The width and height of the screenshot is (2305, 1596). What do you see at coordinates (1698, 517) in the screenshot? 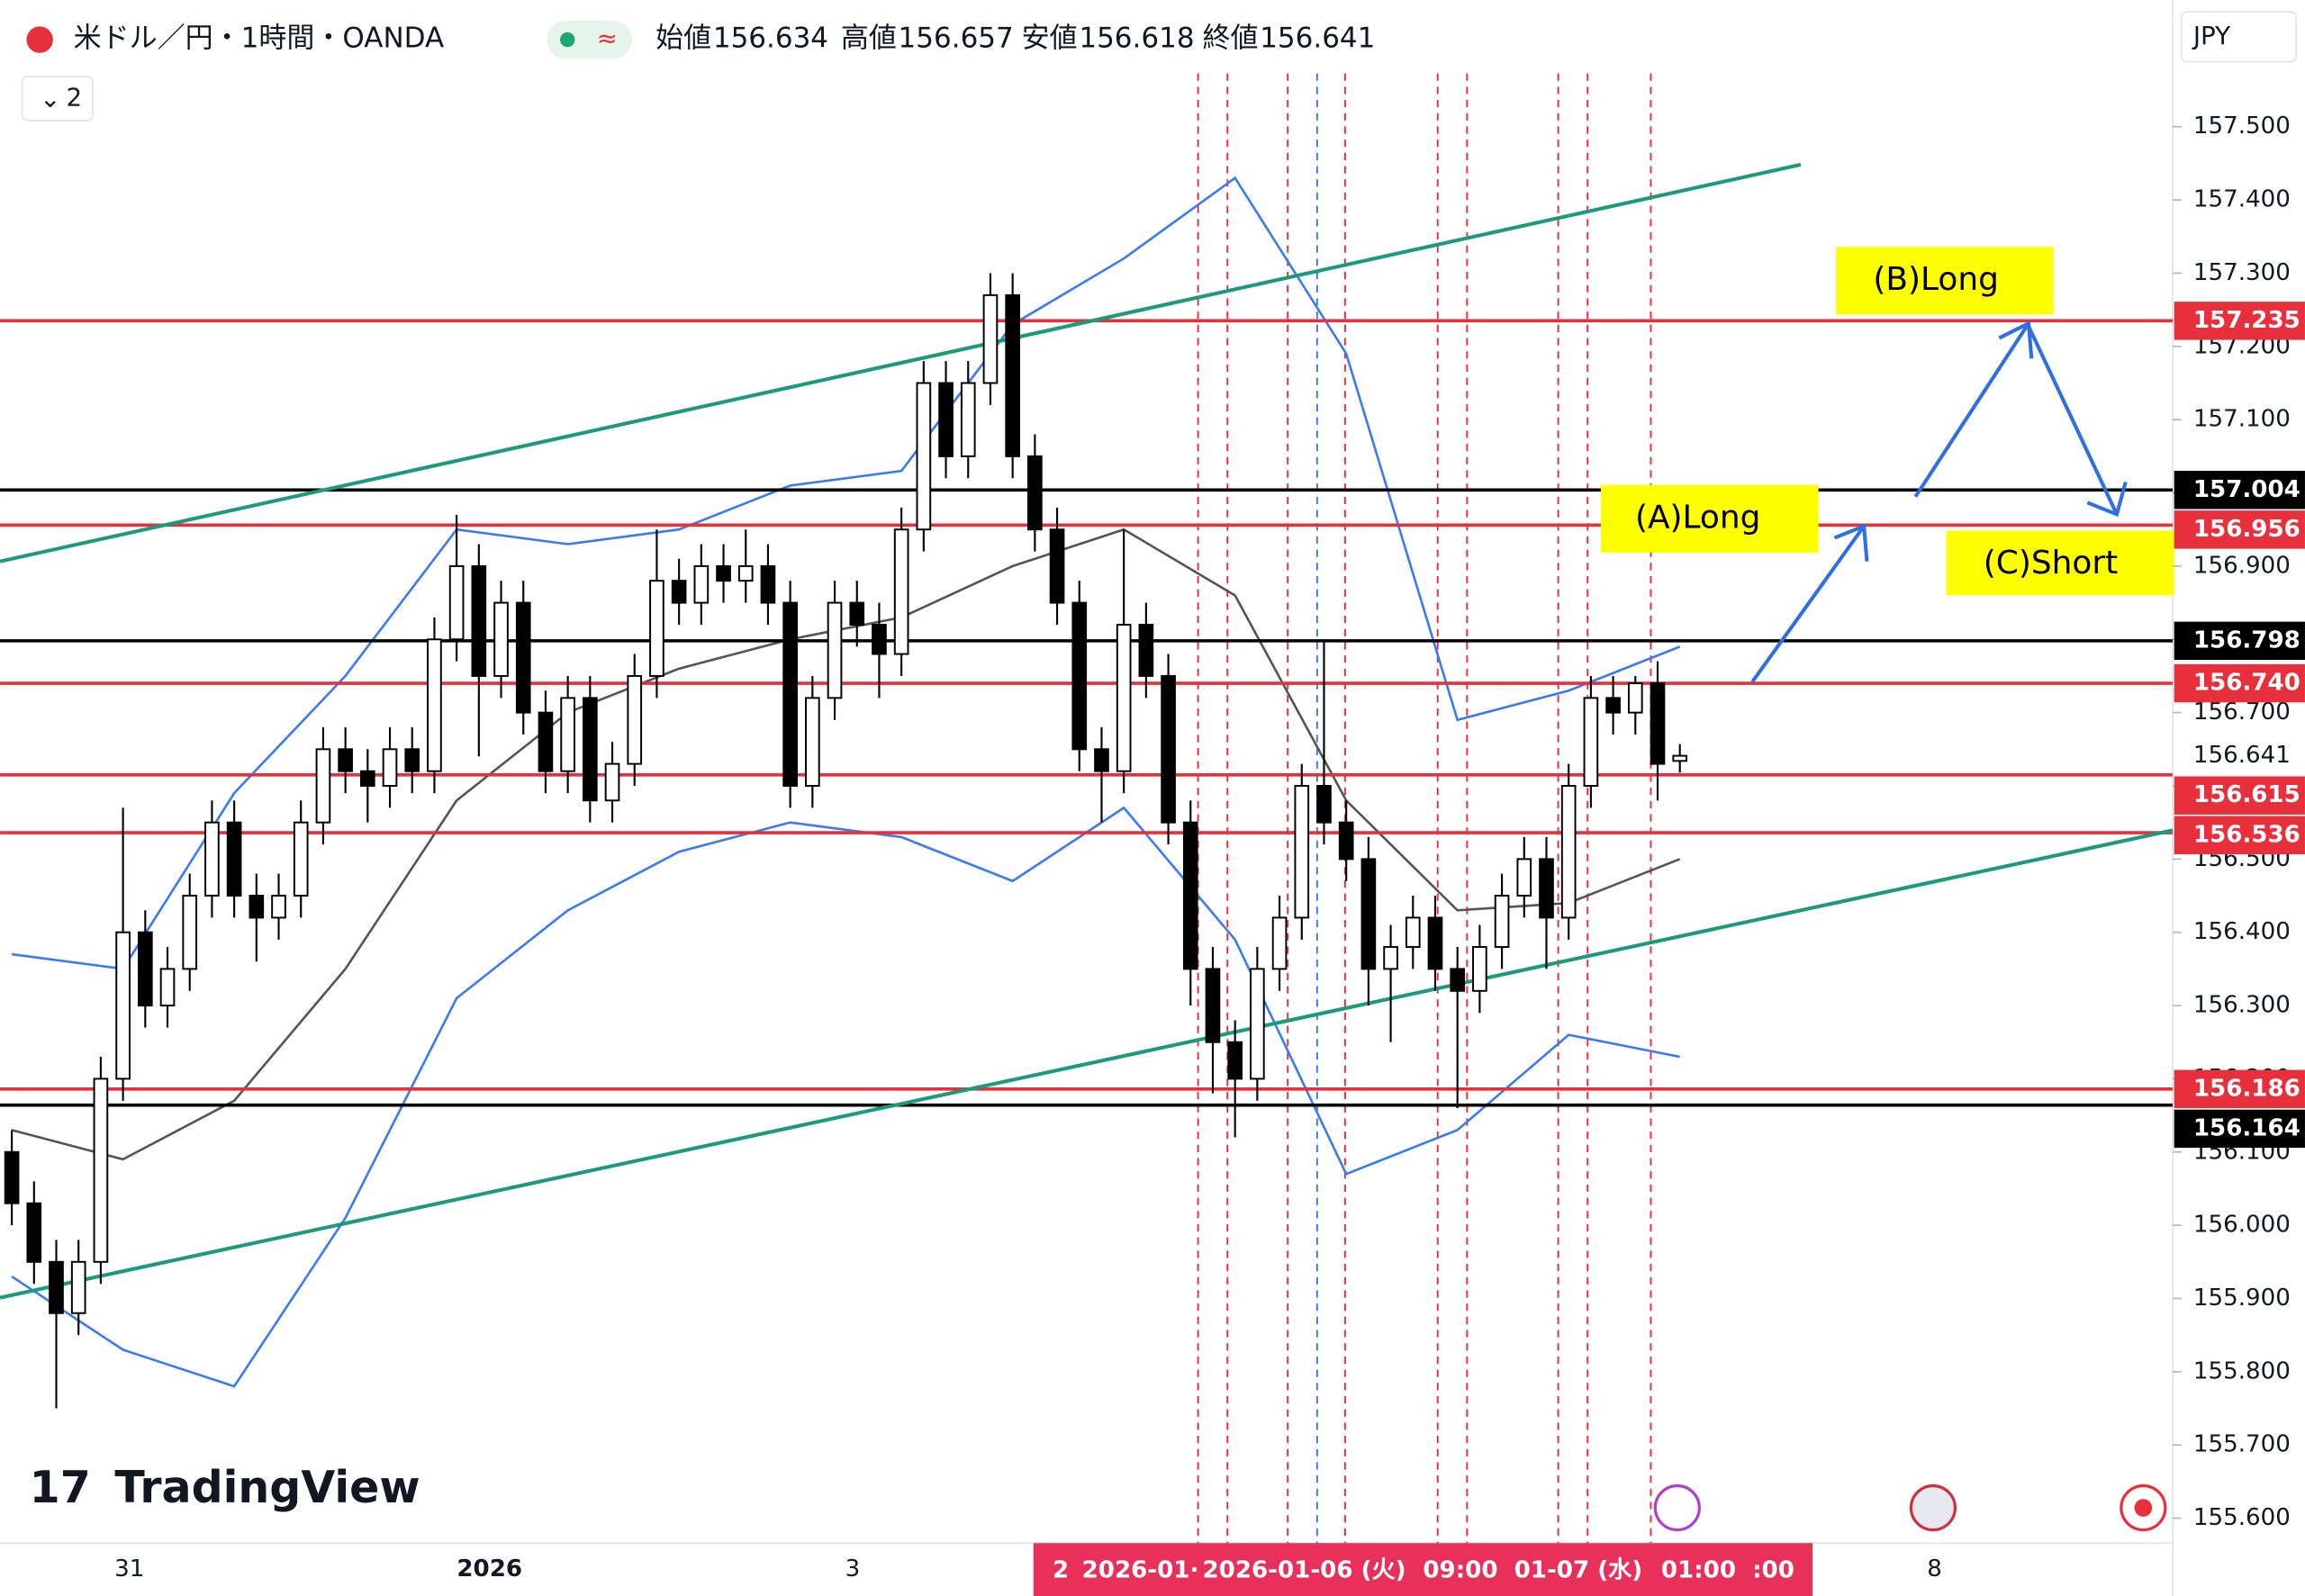
I see `annotation: (A)Long` at bounding box center [1698, 517].